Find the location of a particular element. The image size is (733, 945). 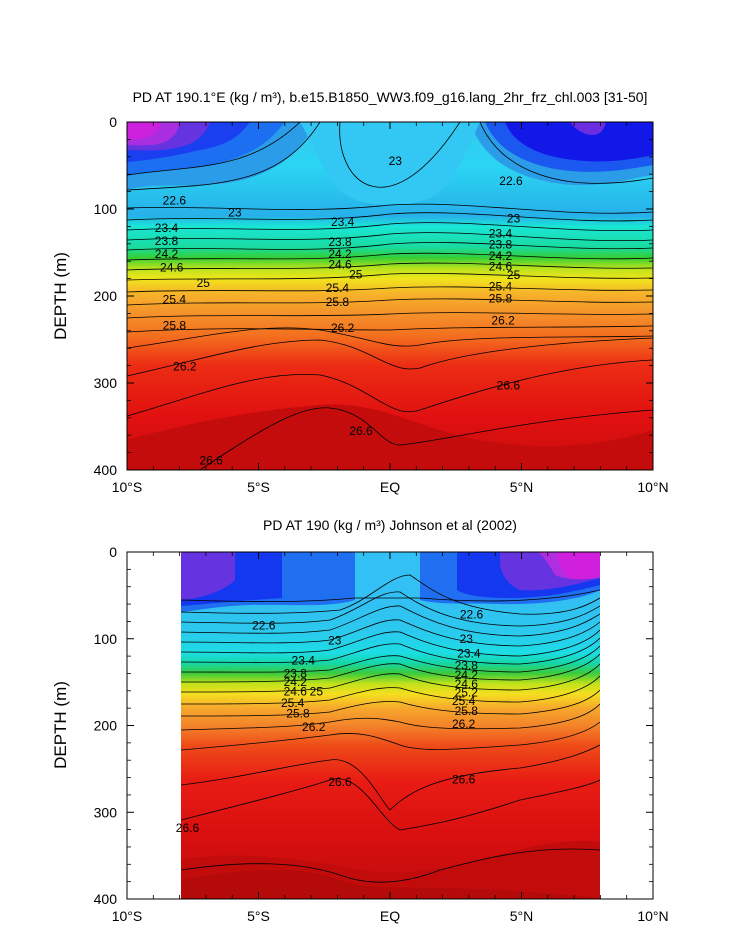

bottom-y-axis-label: DEPTH (m) is located at coordinates (60, 725).